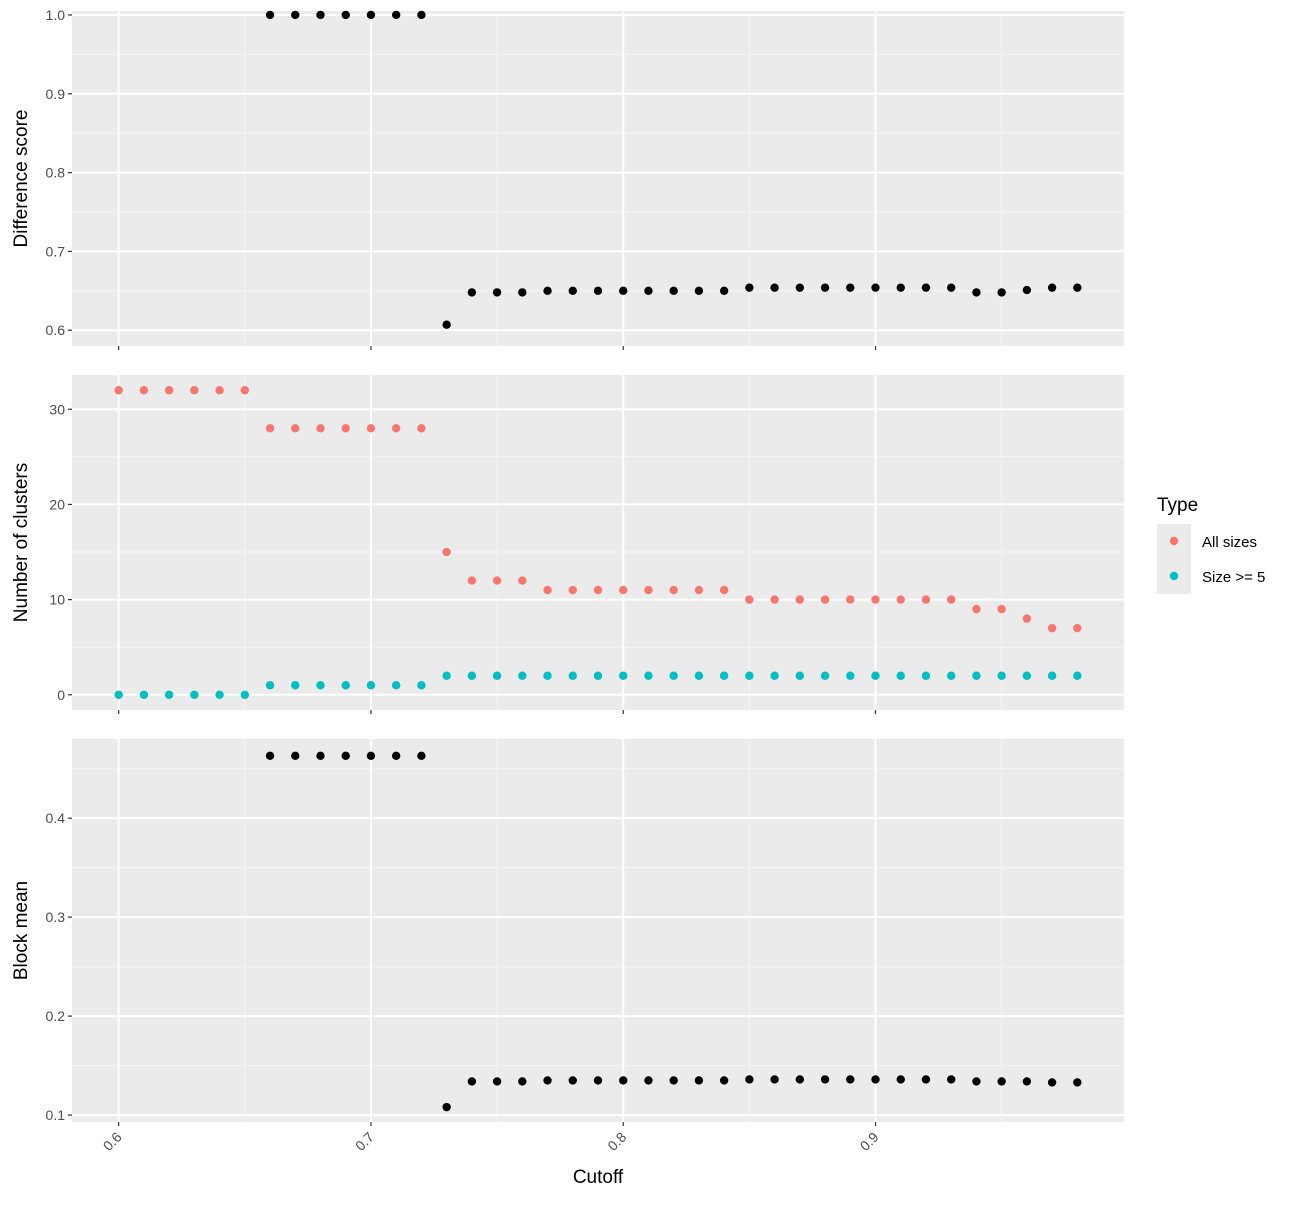  What do you see at coordinates (1229, 542) in the screenshot?
I see `legend-label-all-sizes: All sizes` at bounding box center [1229, 542].